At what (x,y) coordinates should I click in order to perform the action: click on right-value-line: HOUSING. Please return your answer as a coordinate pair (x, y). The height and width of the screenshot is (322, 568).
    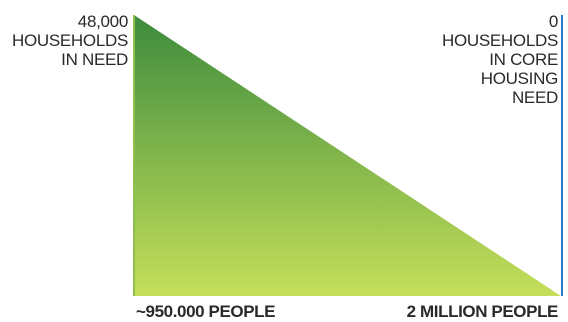
    Looking at the image, I should click on (519, 78).